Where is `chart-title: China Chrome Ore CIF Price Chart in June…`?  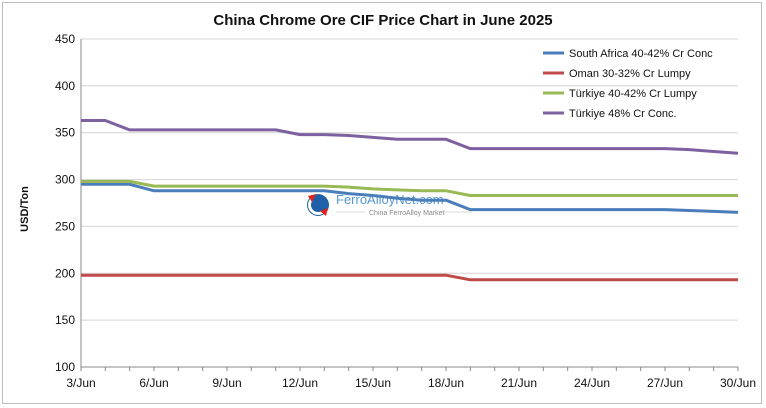
chart-title: China Chrome Ore CIF Price Chart in June… is located at coordinates (382, 20).